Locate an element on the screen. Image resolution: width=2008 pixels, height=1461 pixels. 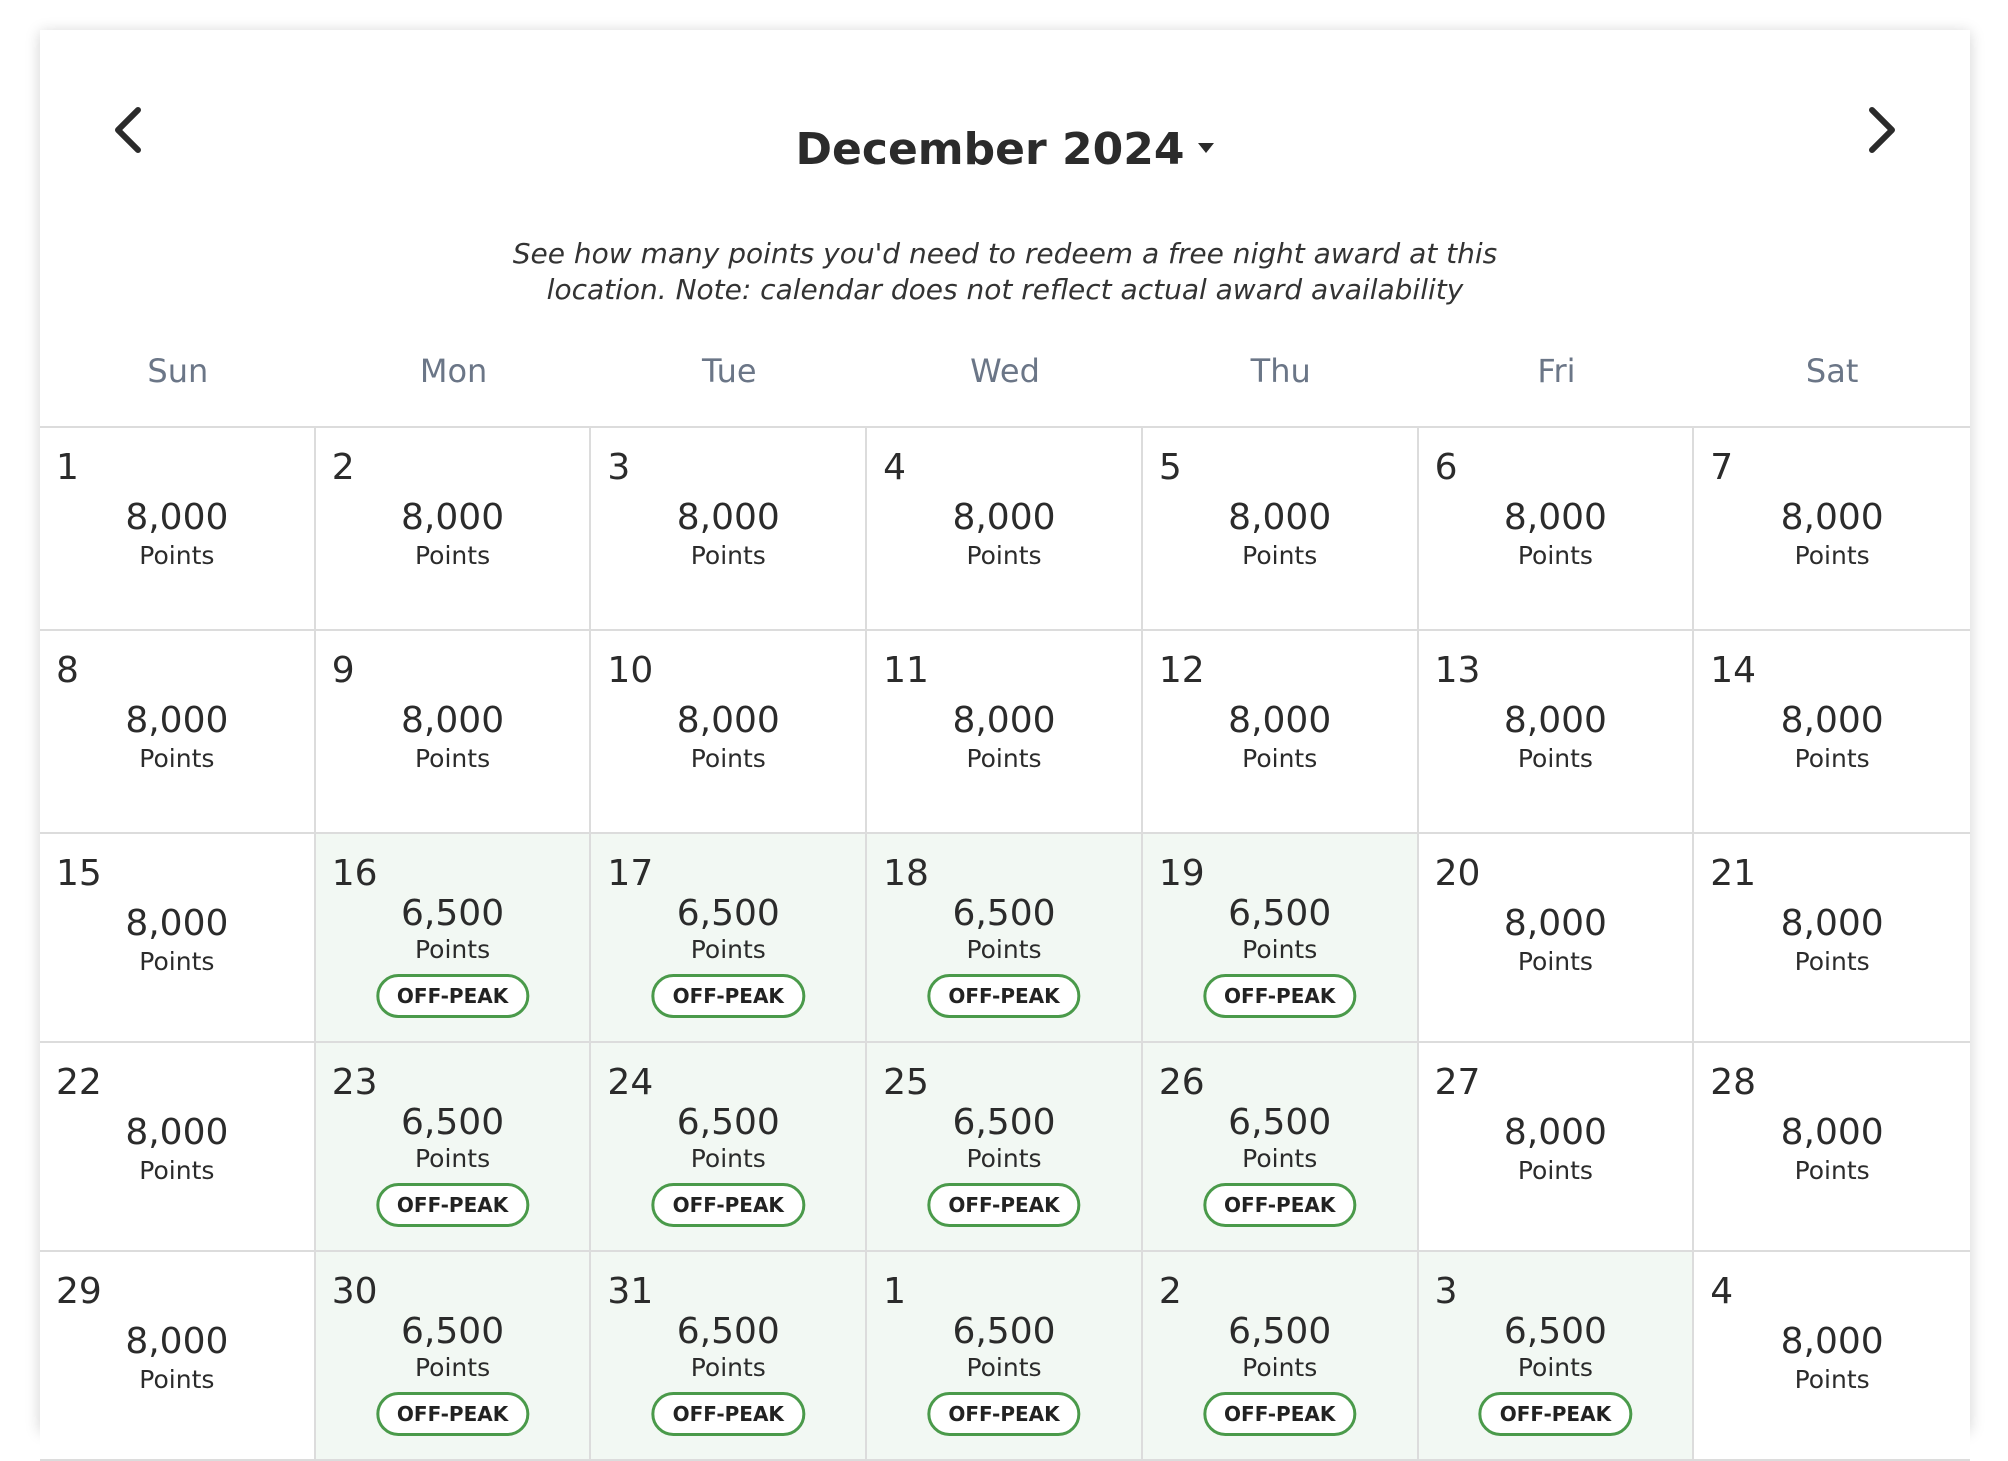
day-cell: 14 8,000 Points is located at coordinates (1832, 732).